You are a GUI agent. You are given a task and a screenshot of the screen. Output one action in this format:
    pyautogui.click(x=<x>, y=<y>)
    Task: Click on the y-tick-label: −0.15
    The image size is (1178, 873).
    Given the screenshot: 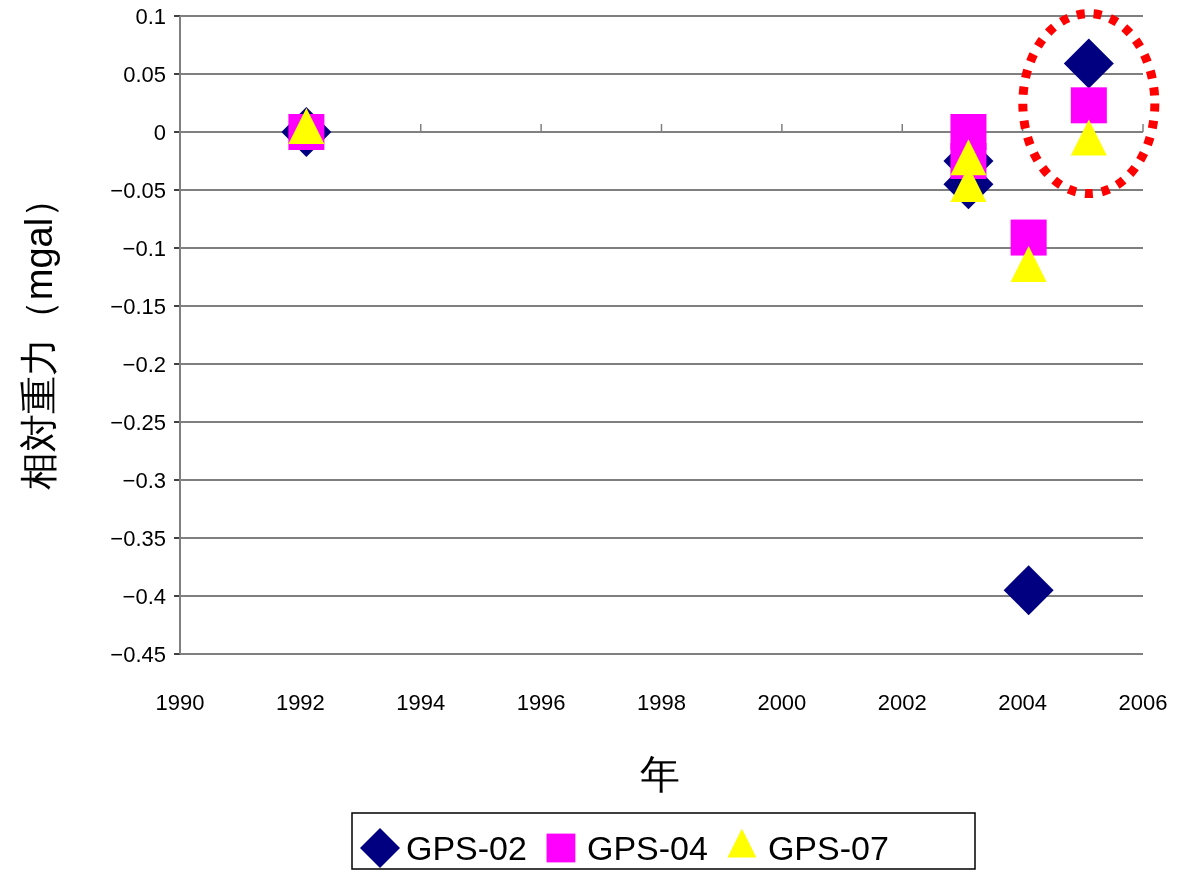 What is the action you would take?
    pyautogui.click(x=138, y=306)
    